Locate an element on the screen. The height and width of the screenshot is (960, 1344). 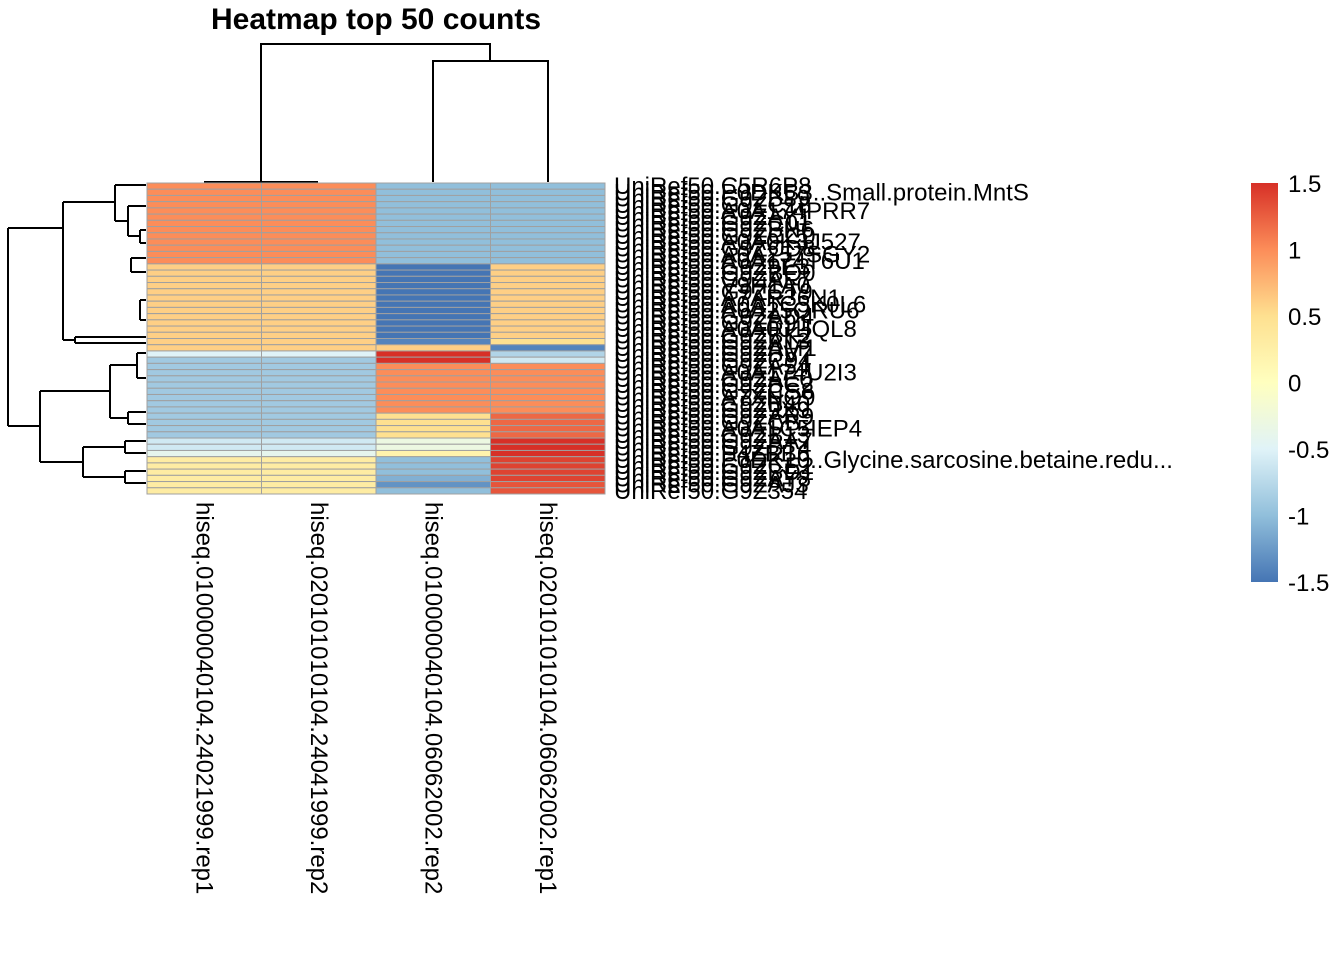
row-label: UniRef50.G9ZBT4 is located at coordinates (712, 447).